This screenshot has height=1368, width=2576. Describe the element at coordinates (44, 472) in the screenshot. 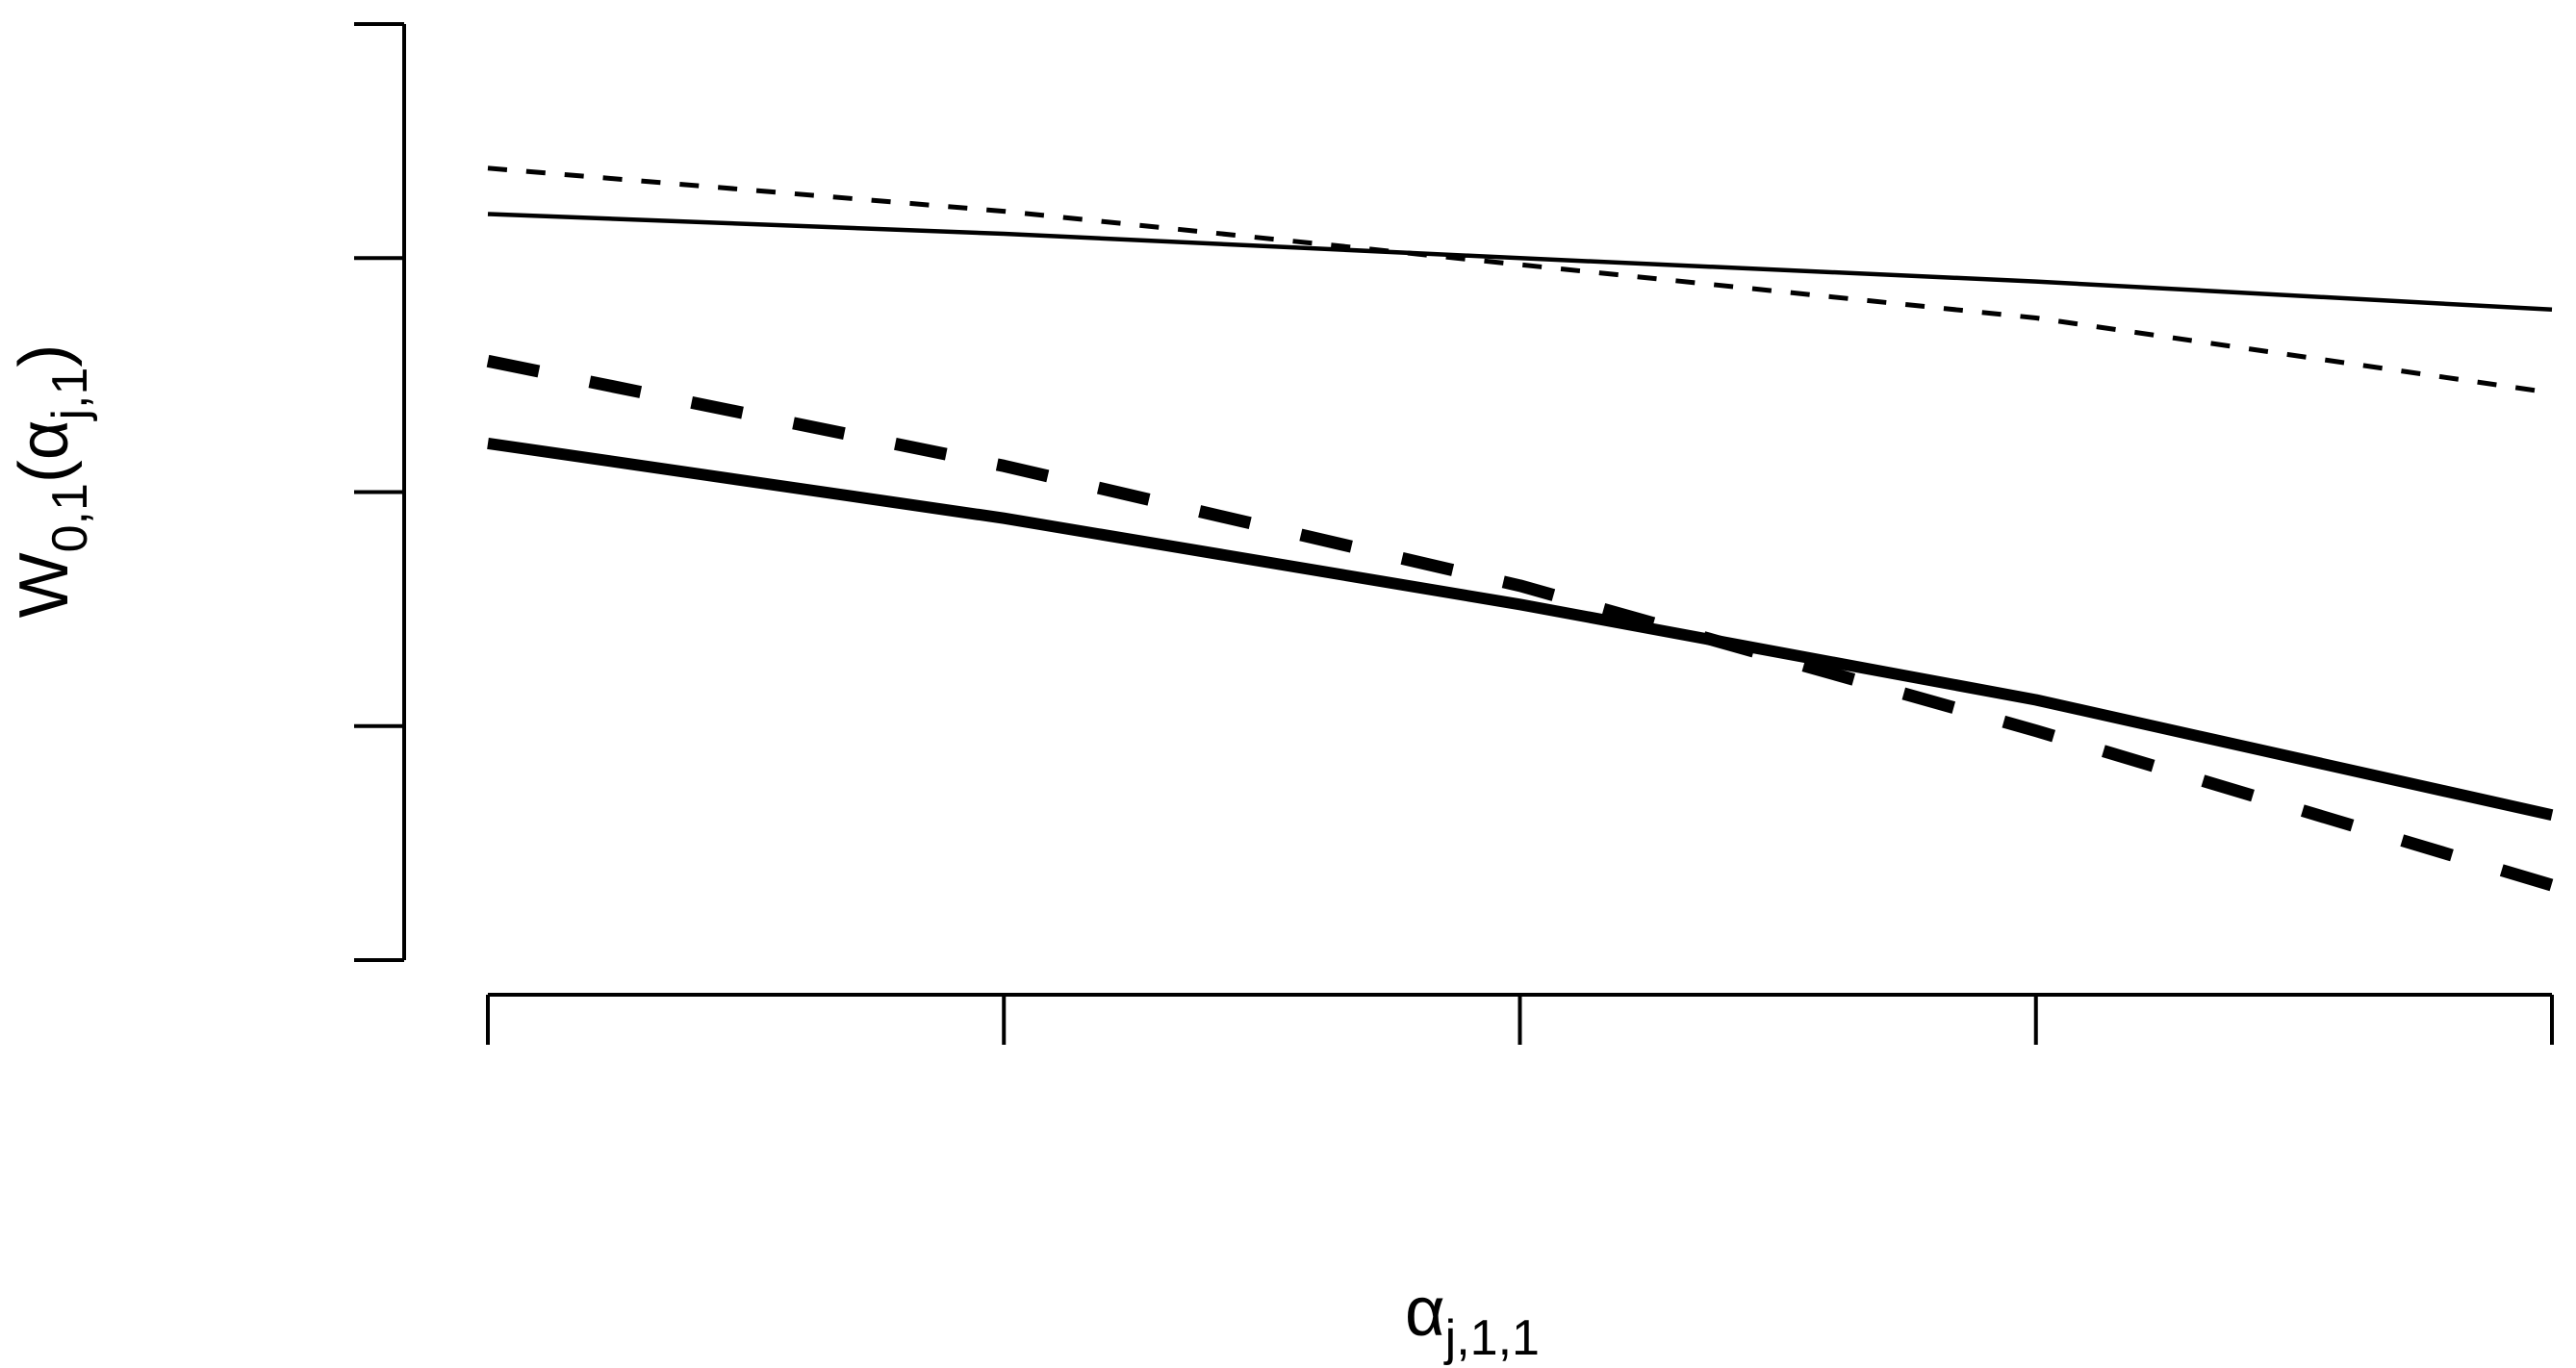

I see `y-axis-title-open-paren: (` at that location.